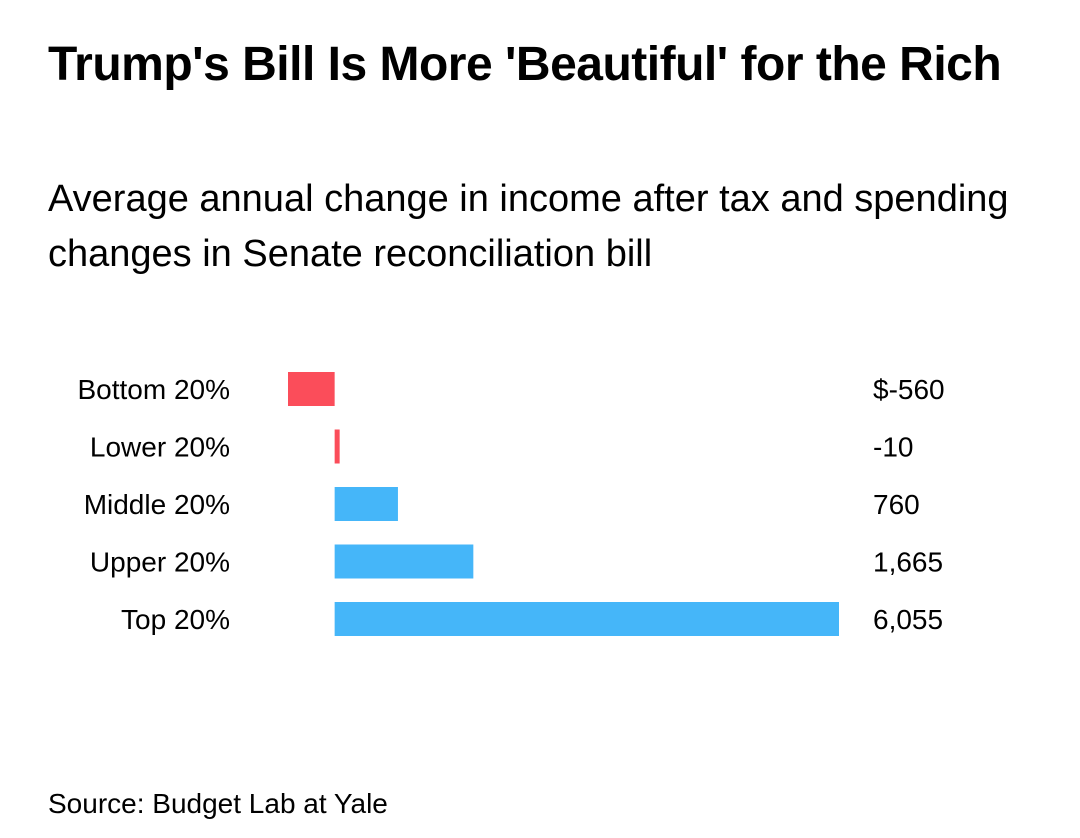 The image size is (1080, 838). What do you see at coordinates (160, 562) in the screenshot?
I see `category-label: Upper 20%` at bounding box center [160, 562].